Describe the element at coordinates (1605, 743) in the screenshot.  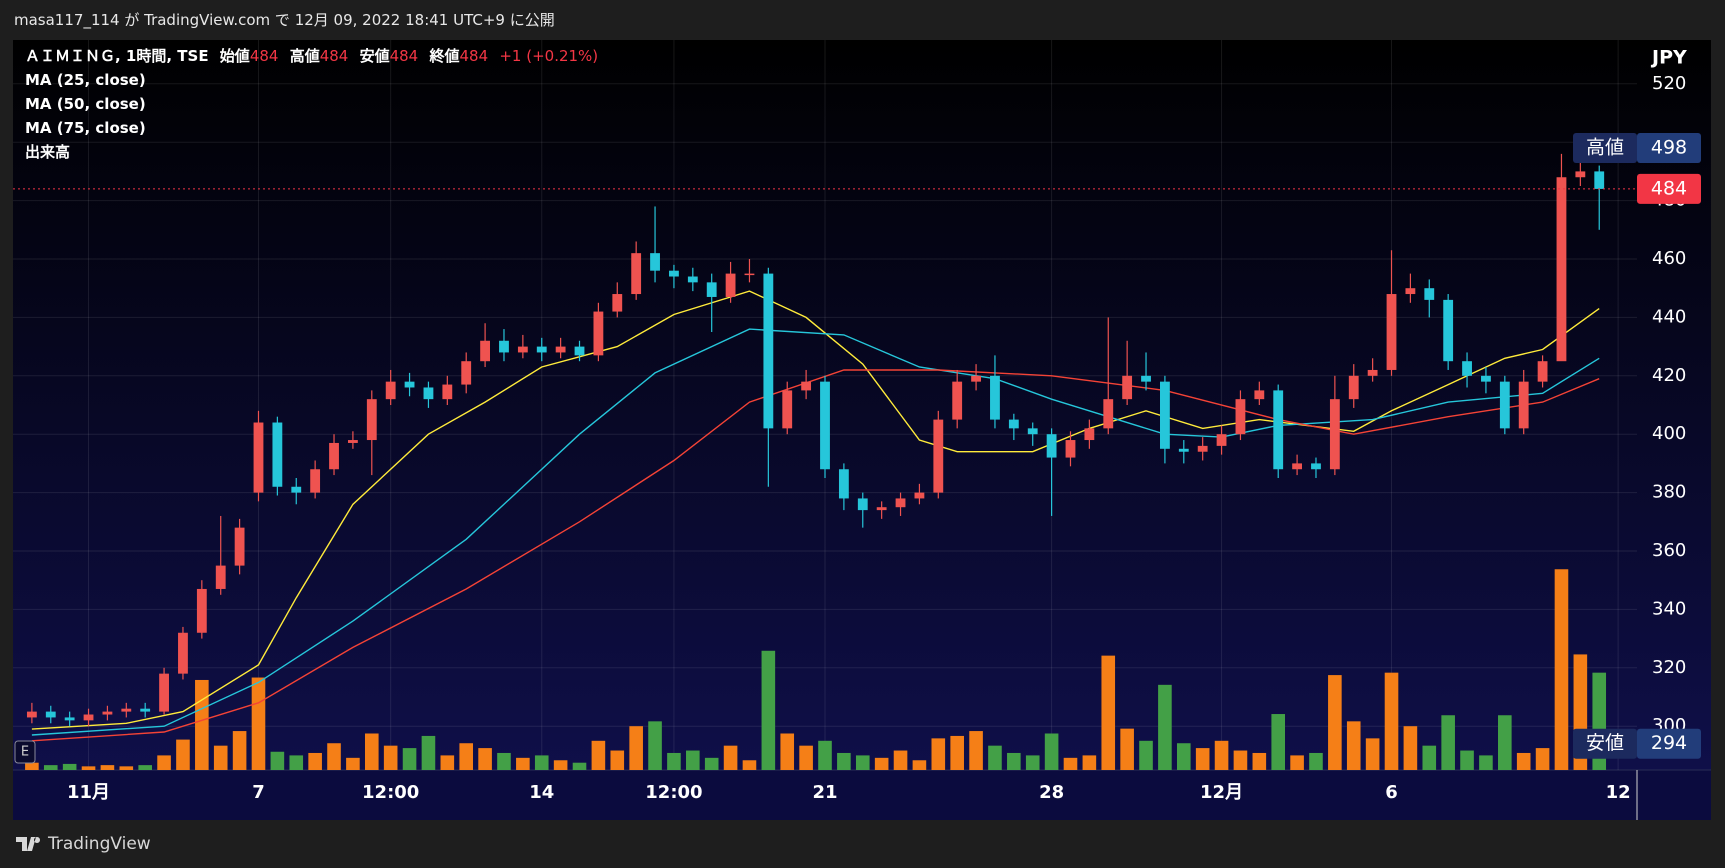
I see `badge-label: 安値` at that location.